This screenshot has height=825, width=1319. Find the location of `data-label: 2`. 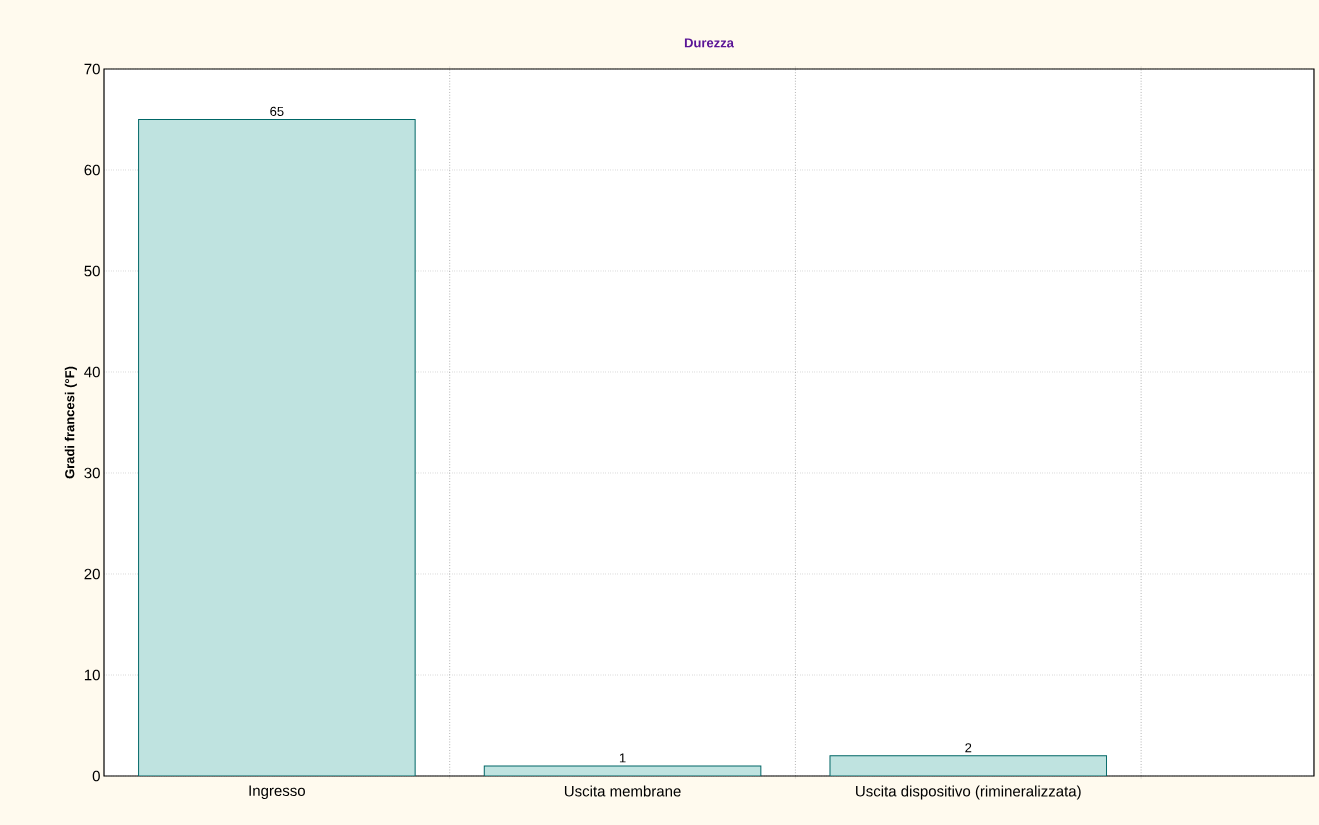

data-label: 2 is located at coordinates (968, 748).